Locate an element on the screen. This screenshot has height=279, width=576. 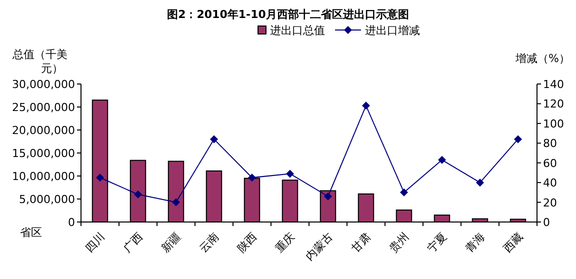
x-tick-label: 新疆 is located at coordinates (171, 243).